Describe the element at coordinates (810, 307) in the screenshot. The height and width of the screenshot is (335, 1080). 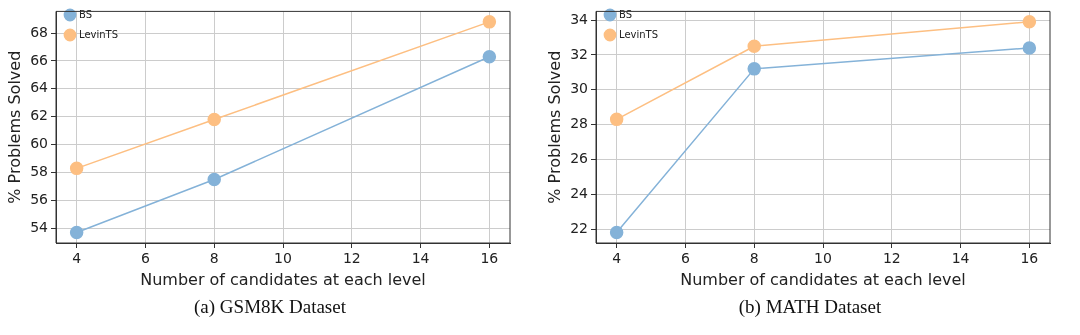
I see `text: (b) MATH Dataset` at that location.